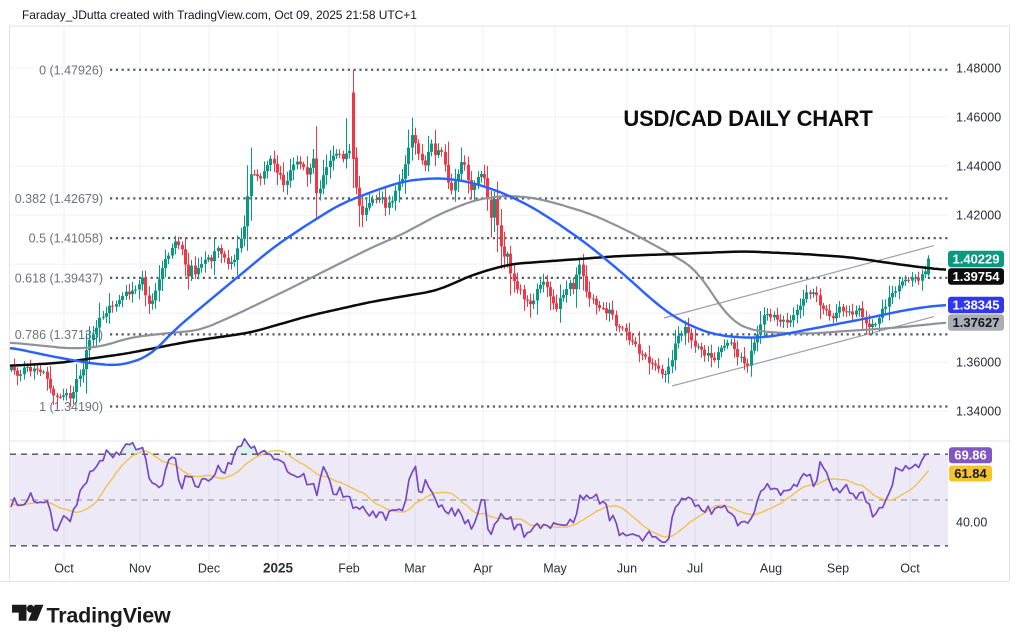 The height and width of the screenshot is (643, 1020). What do you see at coordinates (209, 569) in the screenshot?
I see `svg-text: Dec` at bounding box center [209, 569].